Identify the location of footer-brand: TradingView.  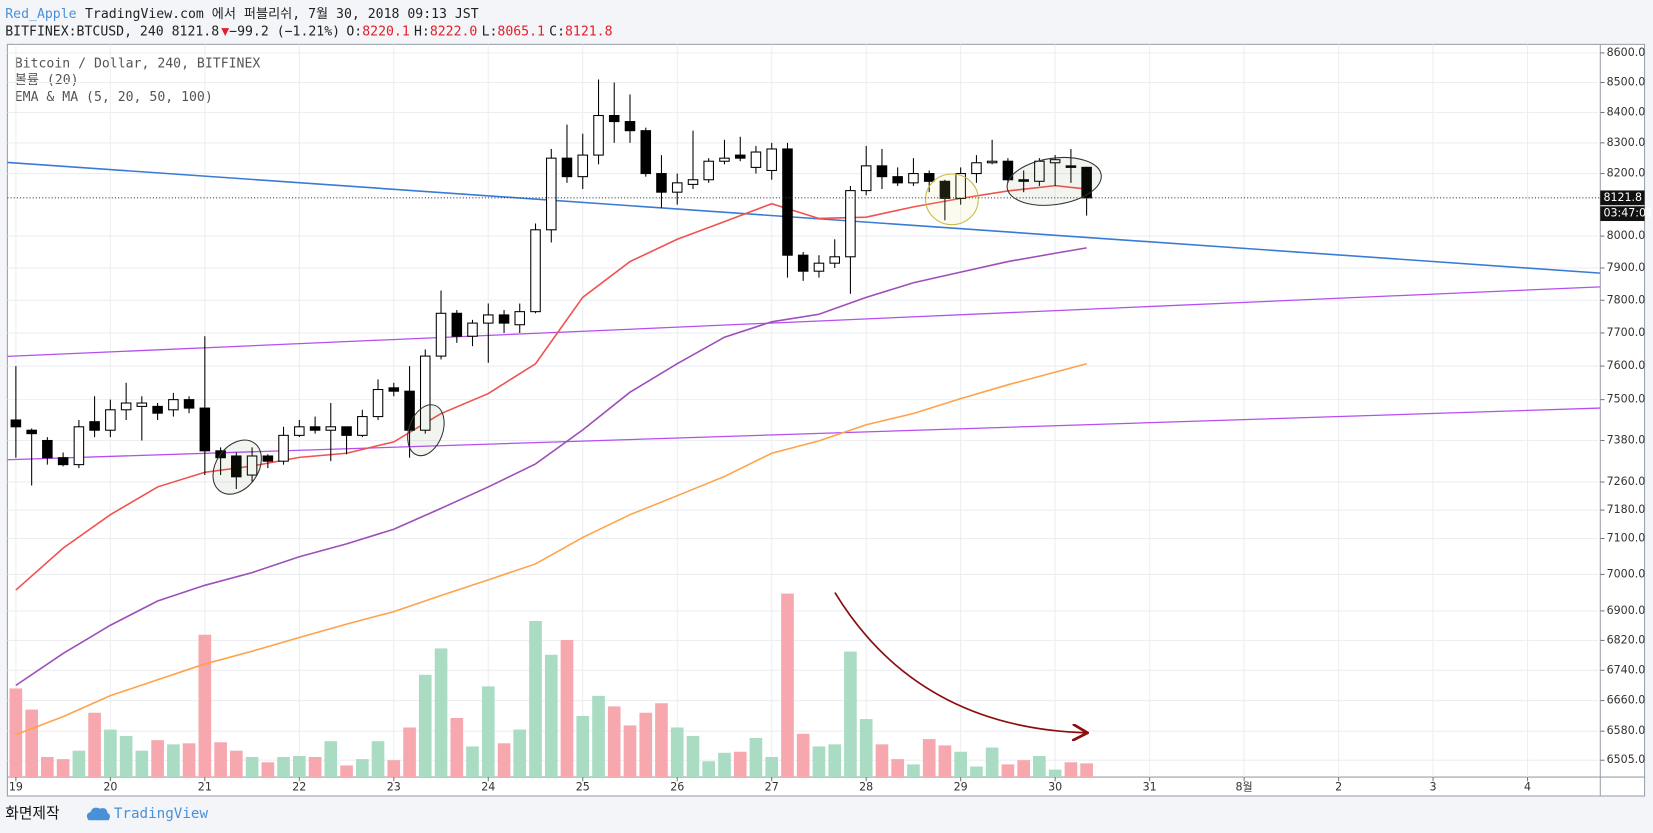
(161, 814).